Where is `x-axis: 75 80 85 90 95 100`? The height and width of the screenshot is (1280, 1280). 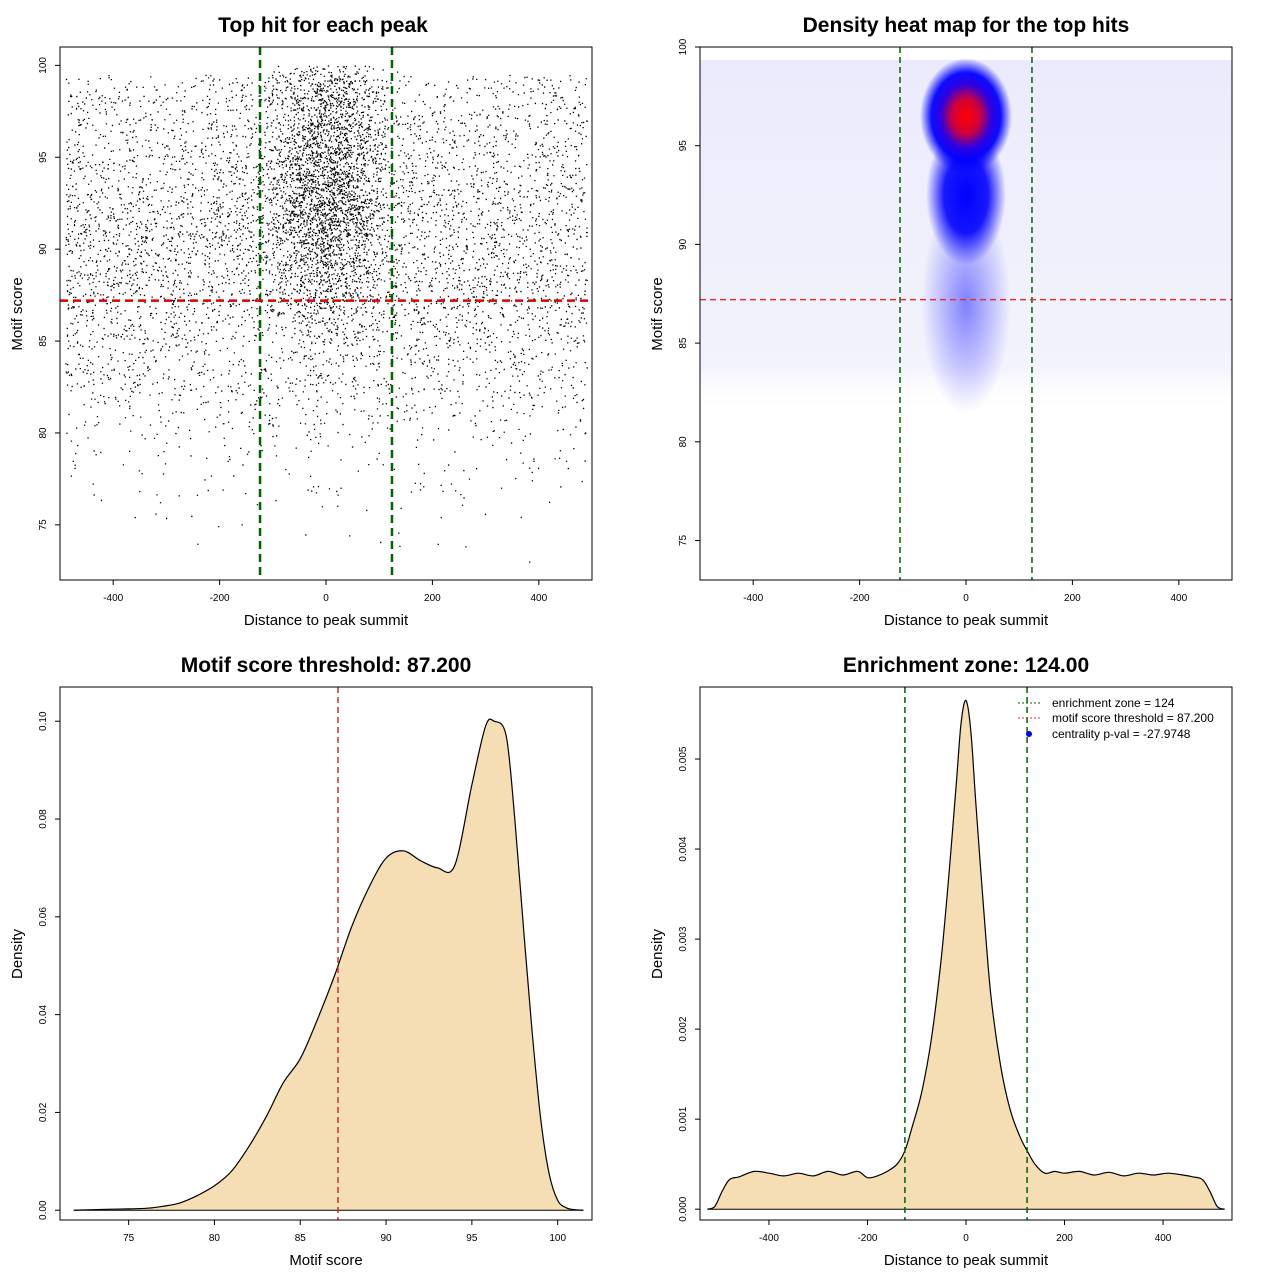 x-axis: 75 80 85 90 95 100 is located at coordinates (344, 1232).